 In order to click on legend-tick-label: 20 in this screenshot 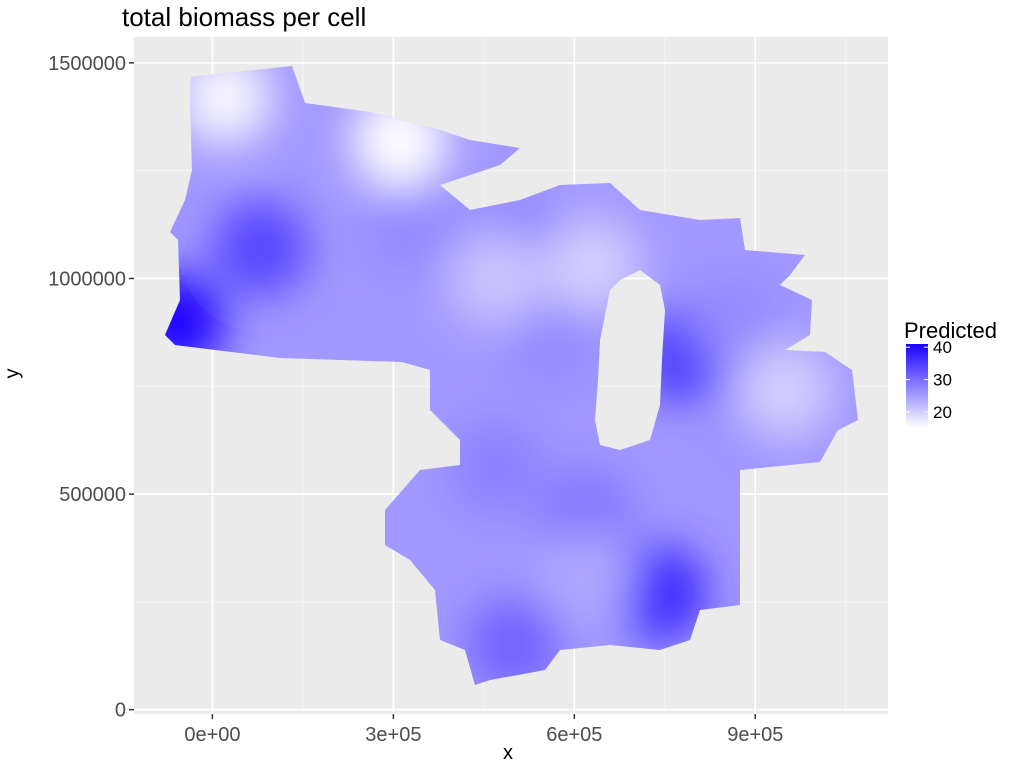, I will do `click(942, 412)`.